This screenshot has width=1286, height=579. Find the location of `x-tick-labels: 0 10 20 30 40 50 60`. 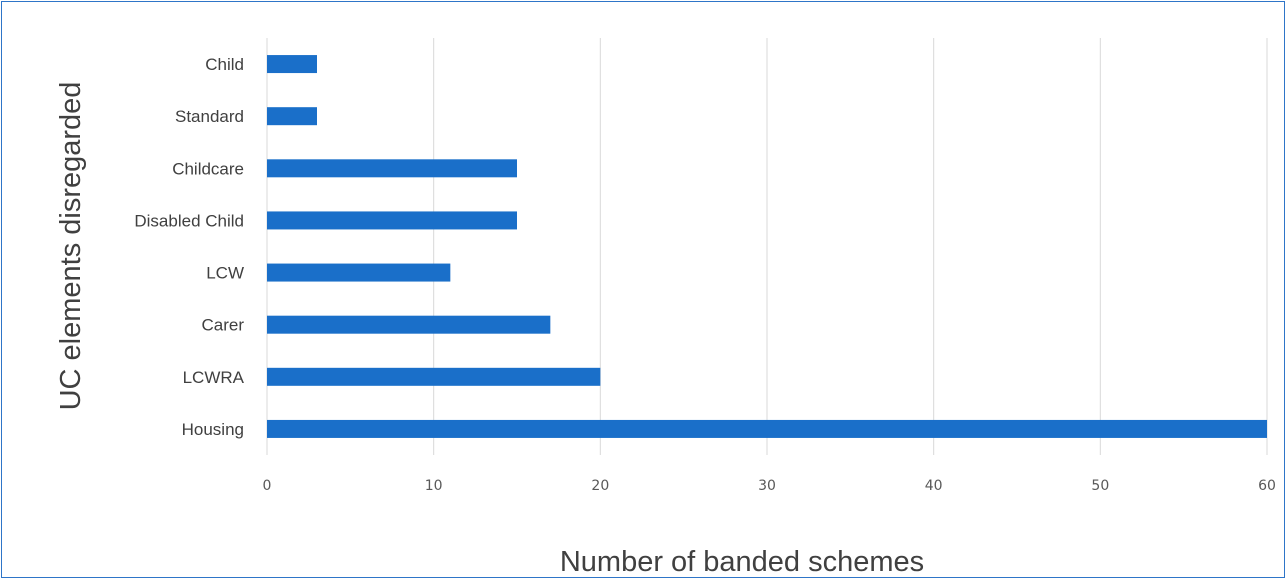

x-tick-labels: 0 10 20 30 40 50 60 is located at coordinates (769, 486).